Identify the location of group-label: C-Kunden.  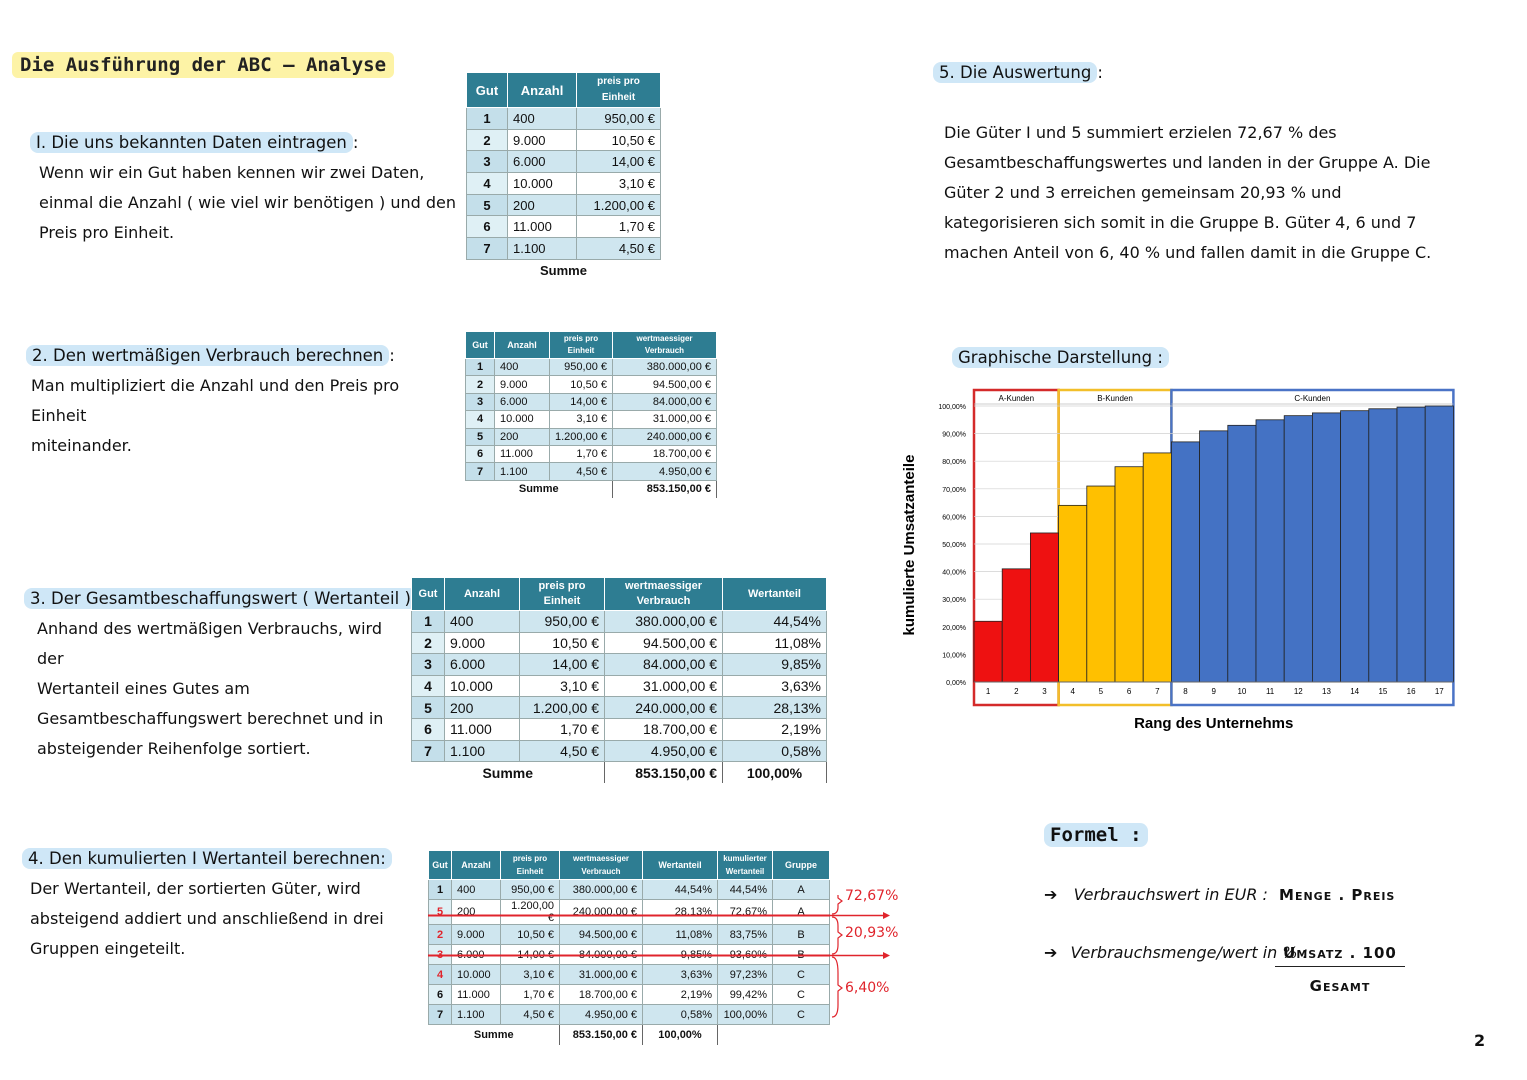
(1312, 398).